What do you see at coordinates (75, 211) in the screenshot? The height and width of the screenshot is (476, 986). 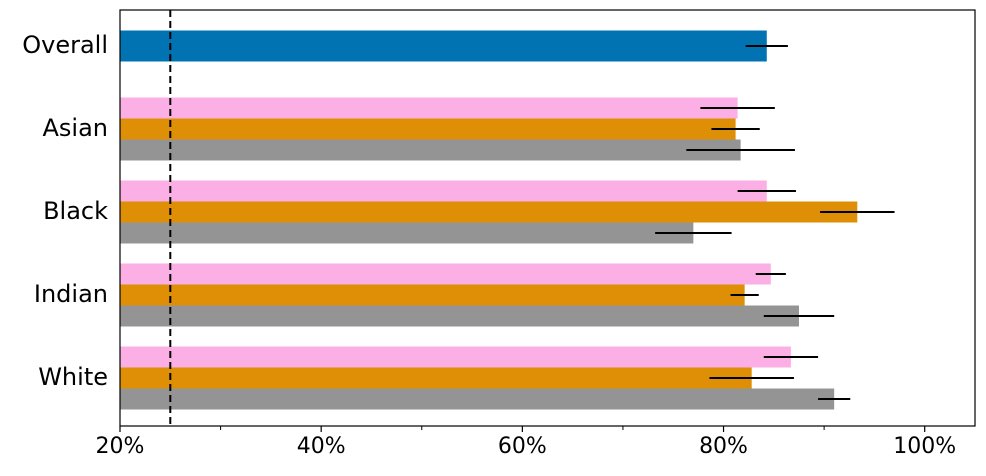 I see `y-tick-label: Black` at bounding box center [75, 211].